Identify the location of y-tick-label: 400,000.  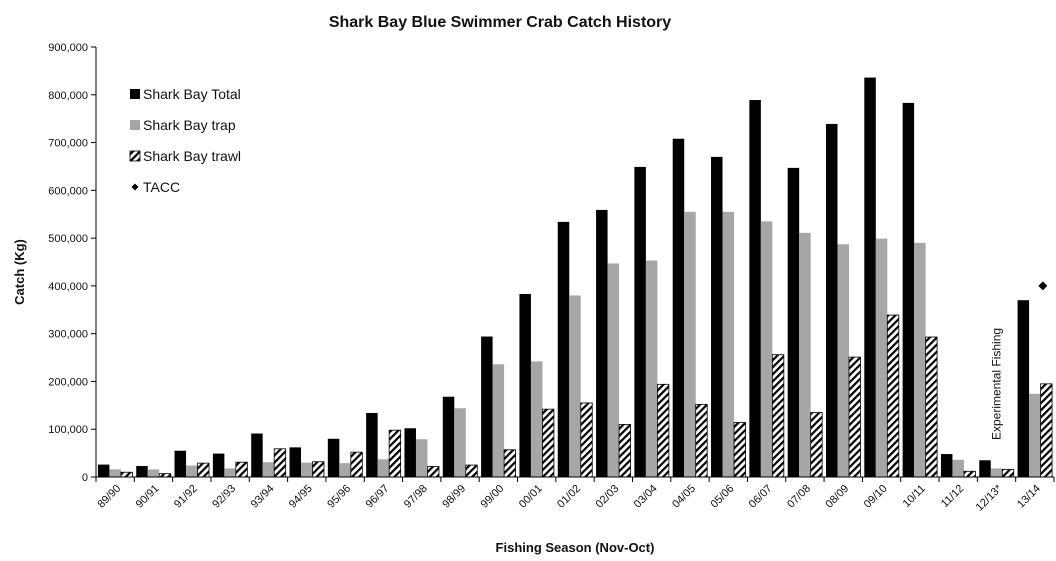
(68, 287).